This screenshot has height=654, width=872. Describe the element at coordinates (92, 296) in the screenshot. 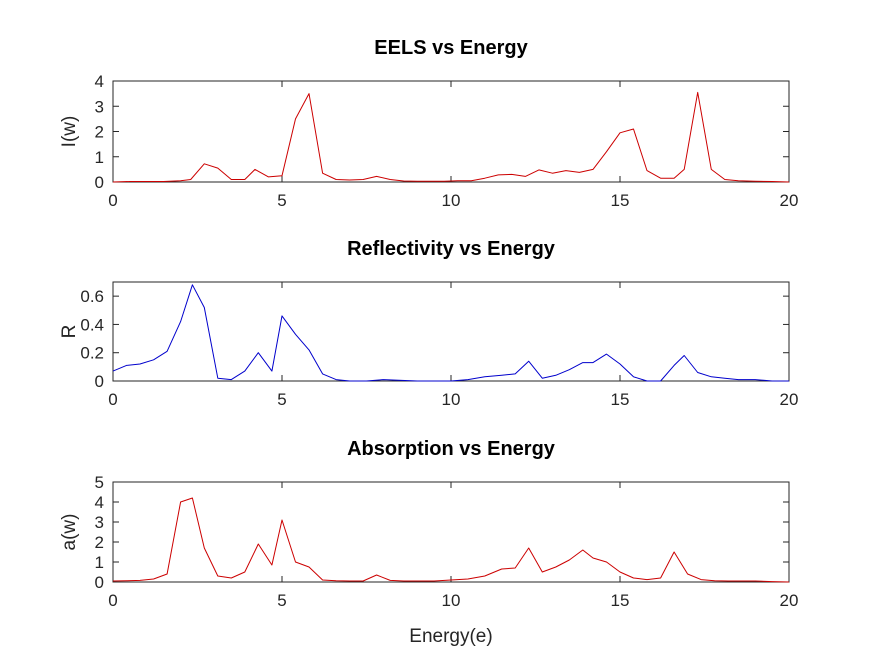

I see `y-tick-label: 0.6` at that location.